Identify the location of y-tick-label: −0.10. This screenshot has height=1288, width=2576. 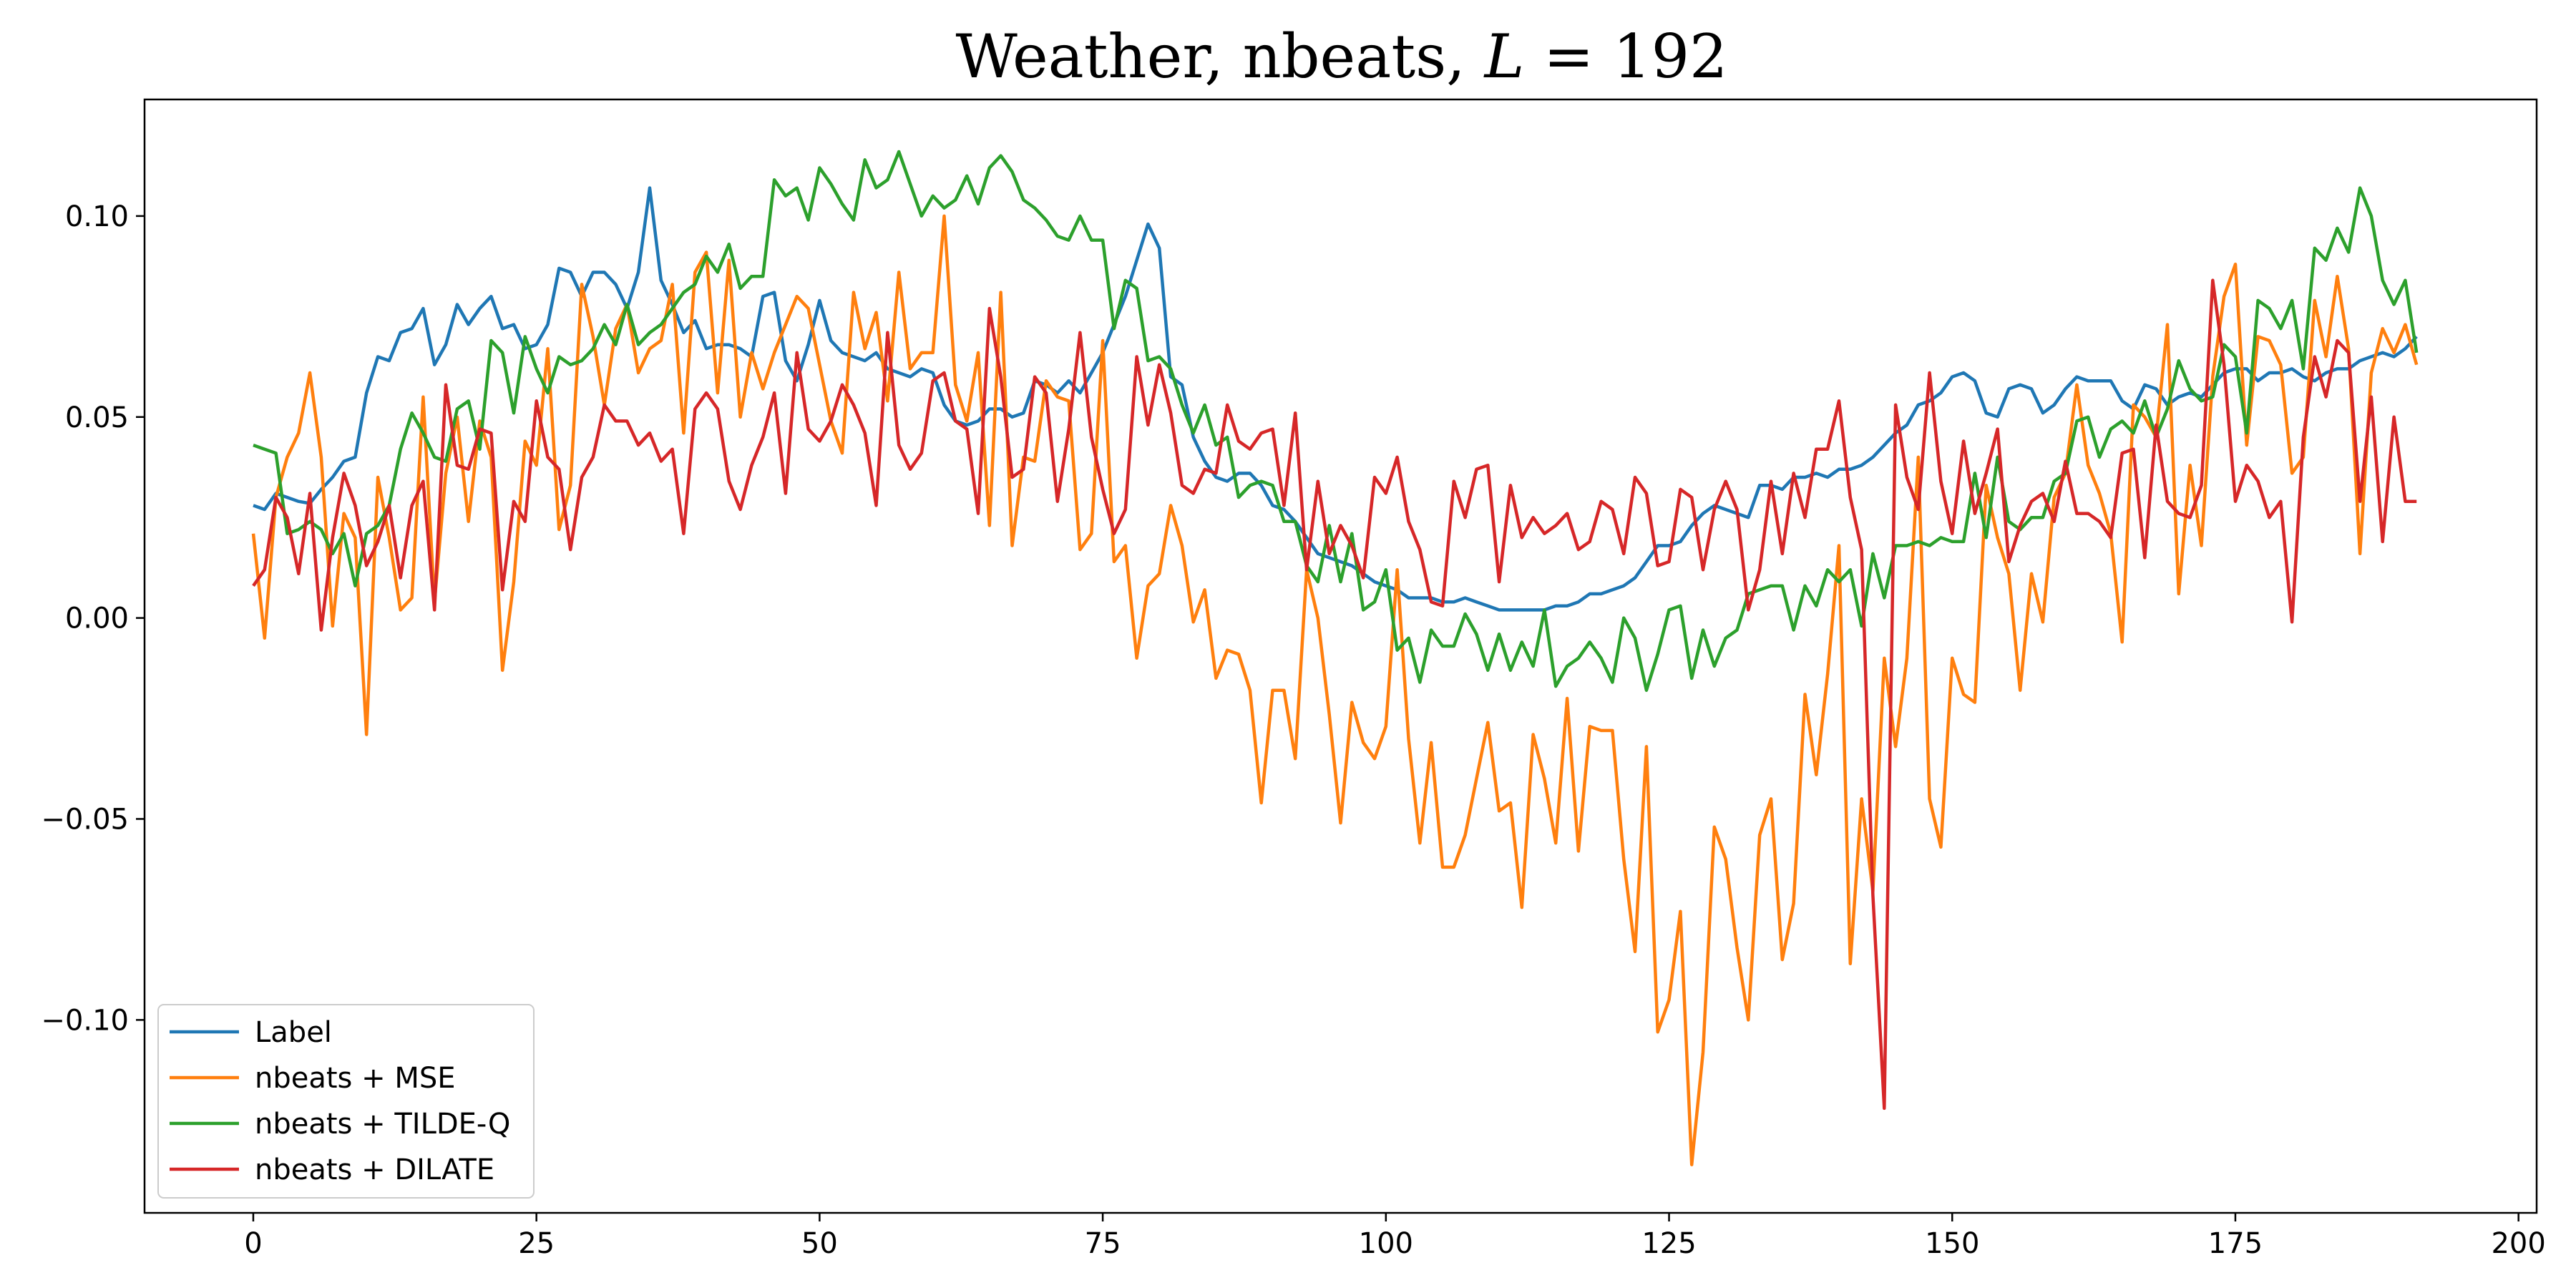
(85, 1020).